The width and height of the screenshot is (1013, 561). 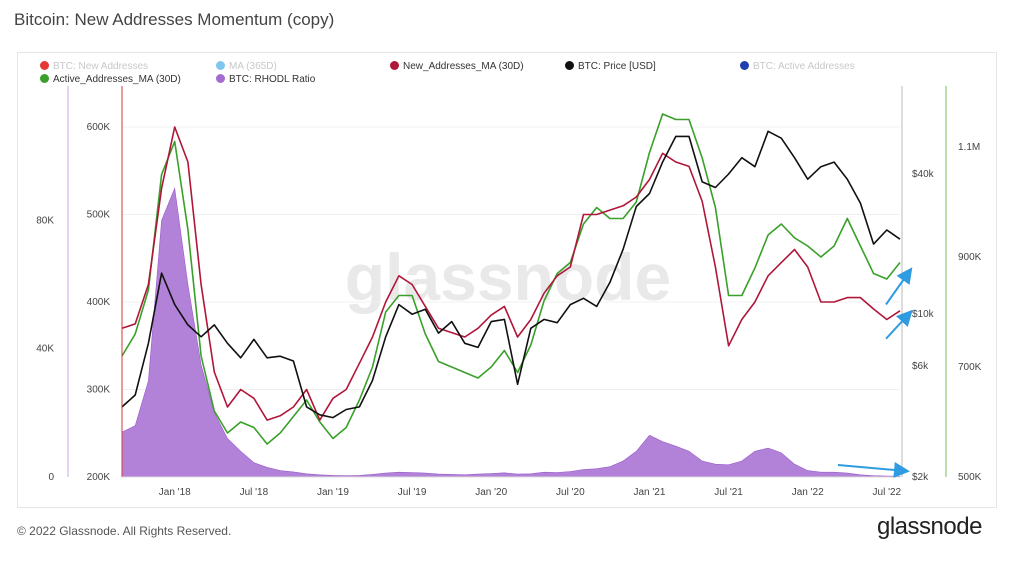 What do you see at coordinates (728, 492) in the screenshot?
I see `x-tick-label: Jul '21` at bounding box center [728, 492].